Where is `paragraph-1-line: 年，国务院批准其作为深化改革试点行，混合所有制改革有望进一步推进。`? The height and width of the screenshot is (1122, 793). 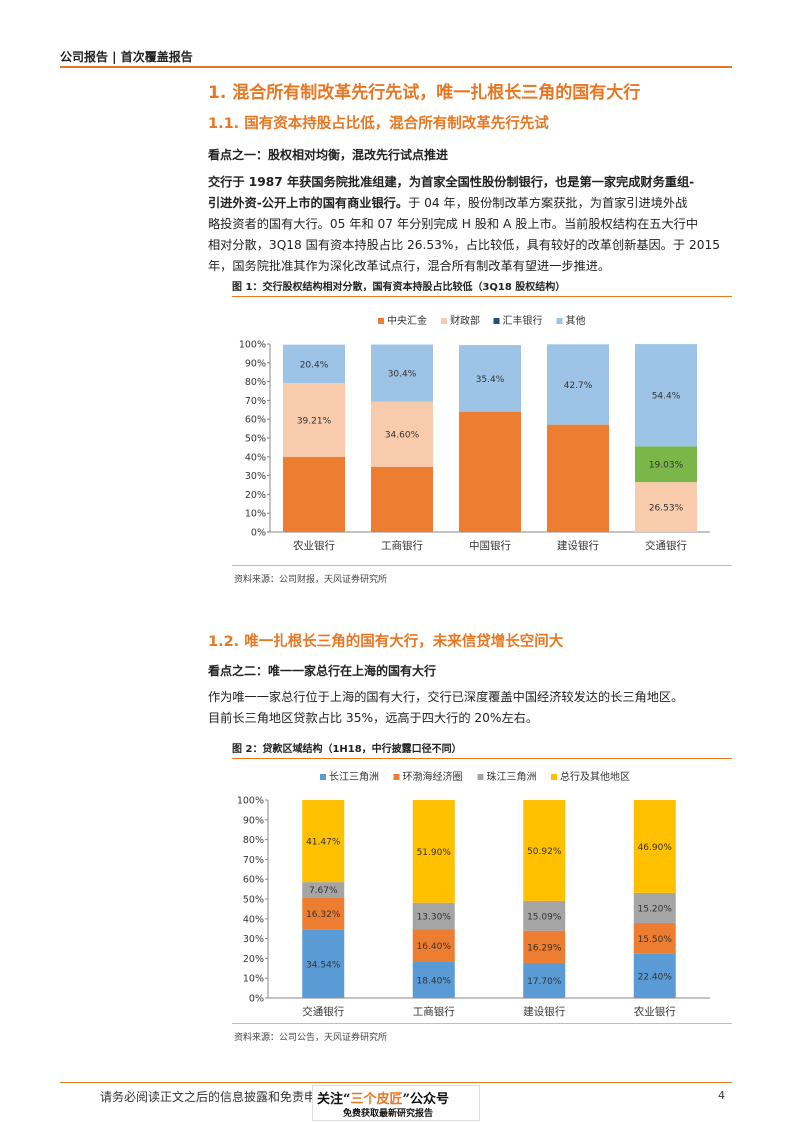
paragraph-1-line: 年，国务院批准其作为深化改革试点行，混合所有制改革有望进一步推进。 is located at coordinates (409, 266).